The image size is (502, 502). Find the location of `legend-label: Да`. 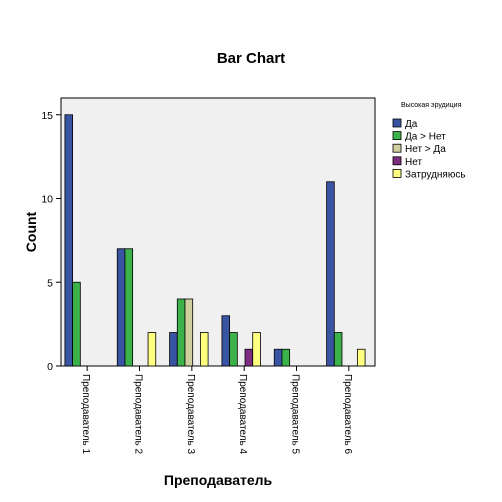

legend-label: Да is located at coordinates (411, 124).